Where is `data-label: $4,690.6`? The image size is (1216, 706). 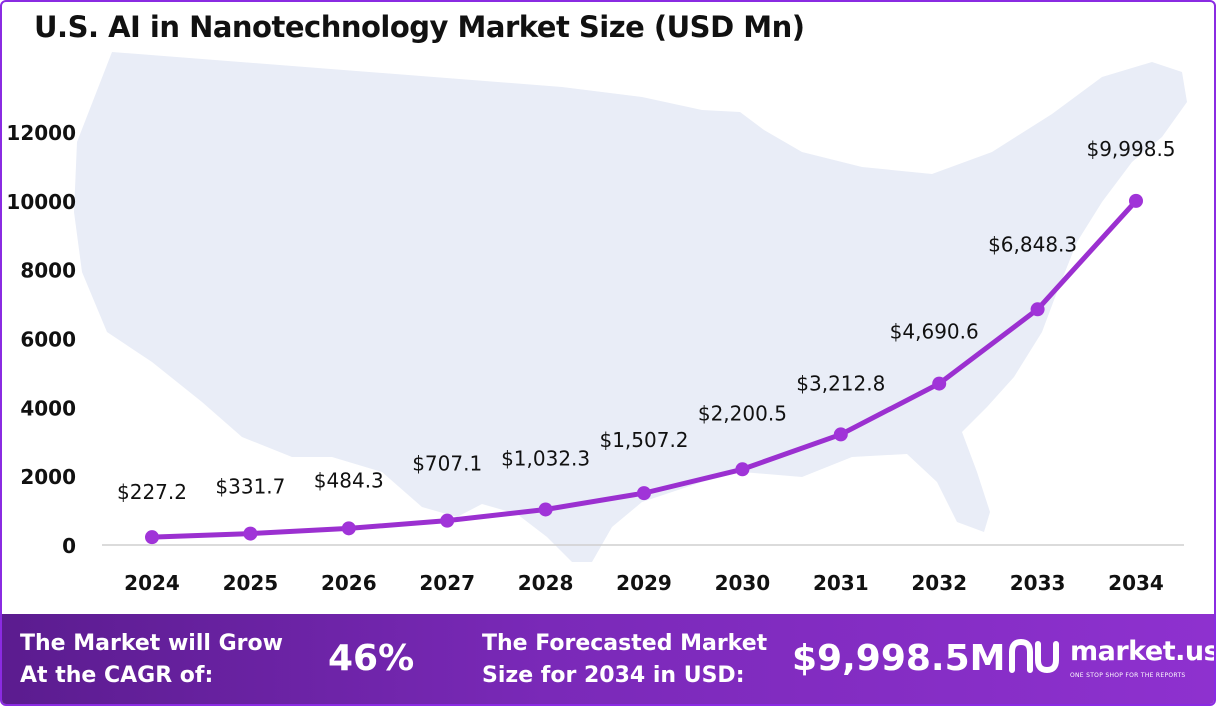
data-label: $4,690.6 is located at coordinates (934, 332).